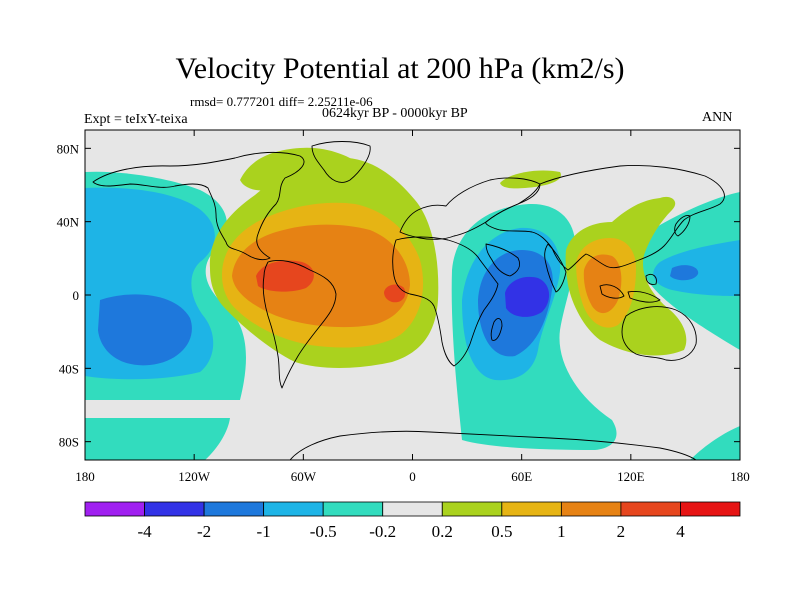  What do you see at coordinates (561, 531) in the screenshot?
I see `colorbar-label: 1` at bounding box center [561, 531].